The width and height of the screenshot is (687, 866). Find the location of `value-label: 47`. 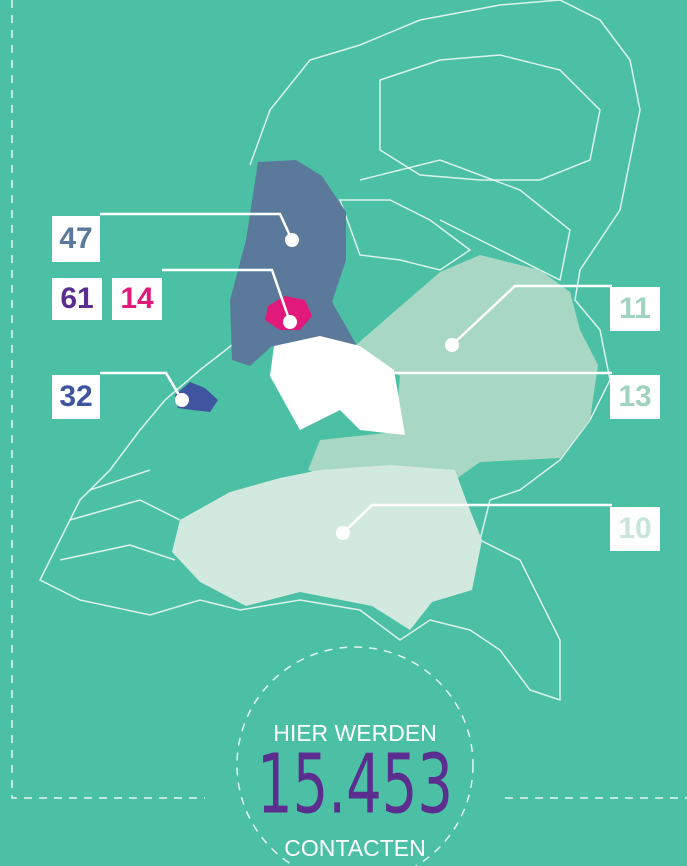

value-label: 47 is located at coordinates (75, 238).